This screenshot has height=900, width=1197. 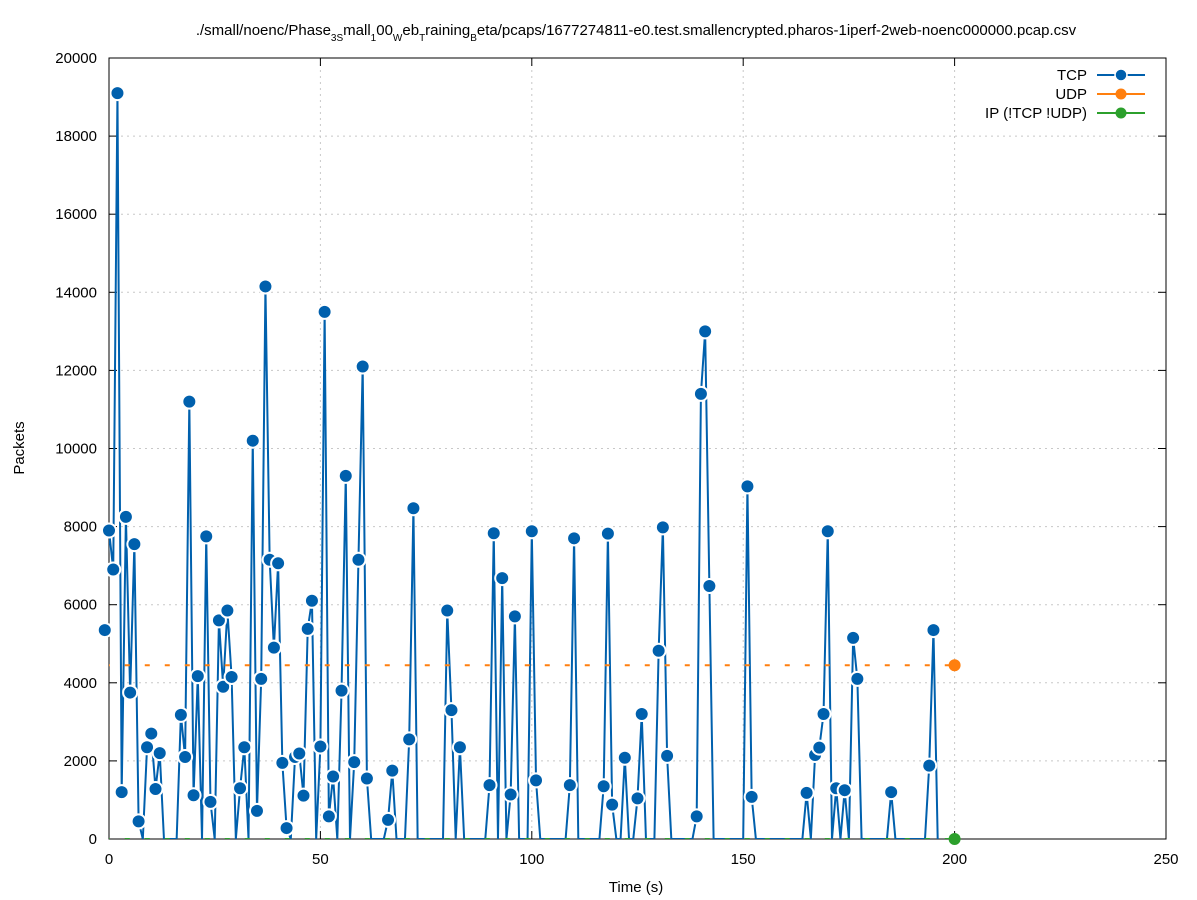 What do you see at coordinates (1071, 94) in the screenshot?
I see `legend-label: UDP` at bounding box center [1071, 94].